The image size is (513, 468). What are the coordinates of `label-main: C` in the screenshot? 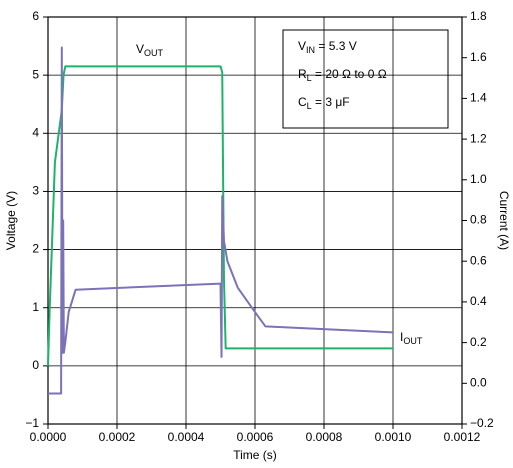 It's located at (302, 102).